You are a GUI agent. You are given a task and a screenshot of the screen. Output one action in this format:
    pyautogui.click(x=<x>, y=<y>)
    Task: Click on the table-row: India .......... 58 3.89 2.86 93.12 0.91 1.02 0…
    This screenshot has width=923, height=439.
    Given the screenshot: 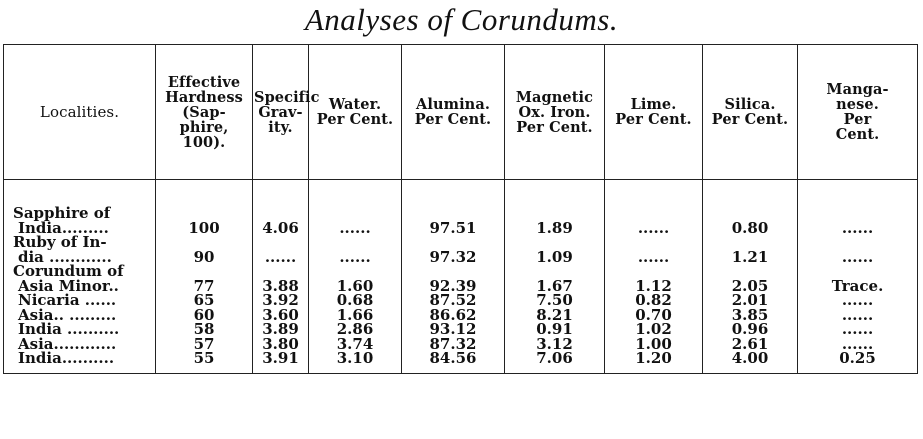 What is the action you would take?
    pyautogui.click(x=460, y=329)
    